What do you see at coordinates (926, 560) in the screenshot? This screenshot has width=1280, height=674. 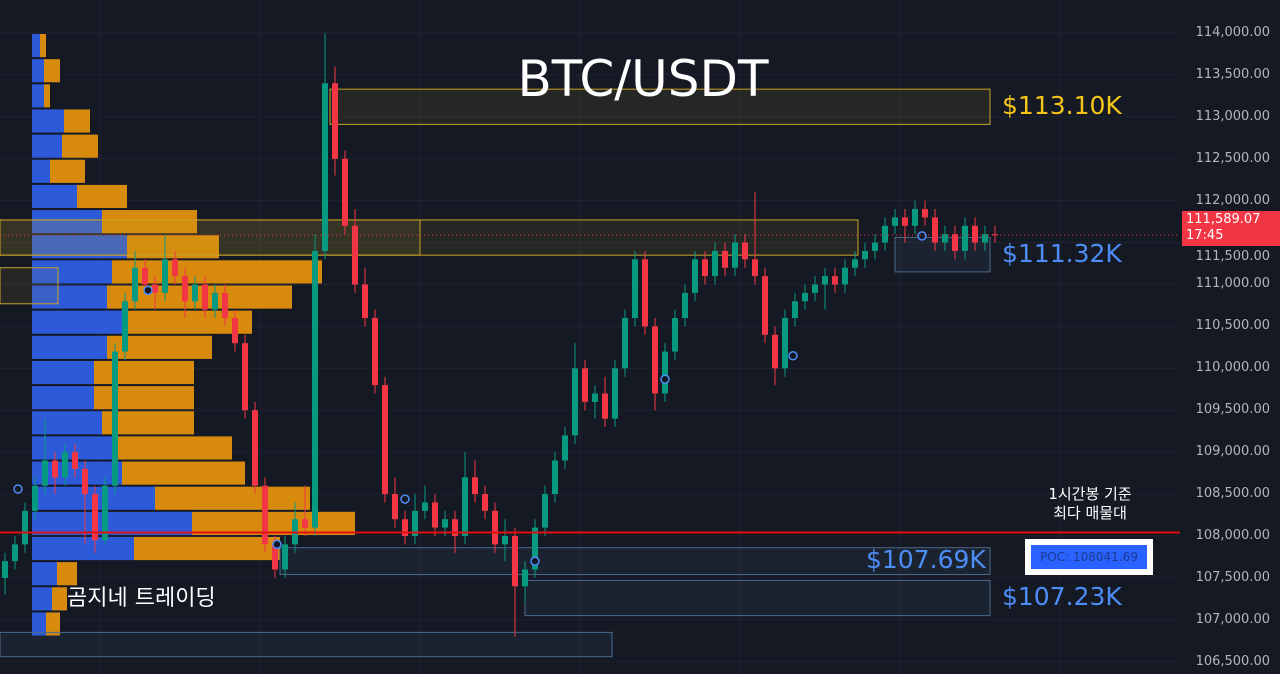 I see `zone-price-label: $107.69K` at bounding box center [926, 560].